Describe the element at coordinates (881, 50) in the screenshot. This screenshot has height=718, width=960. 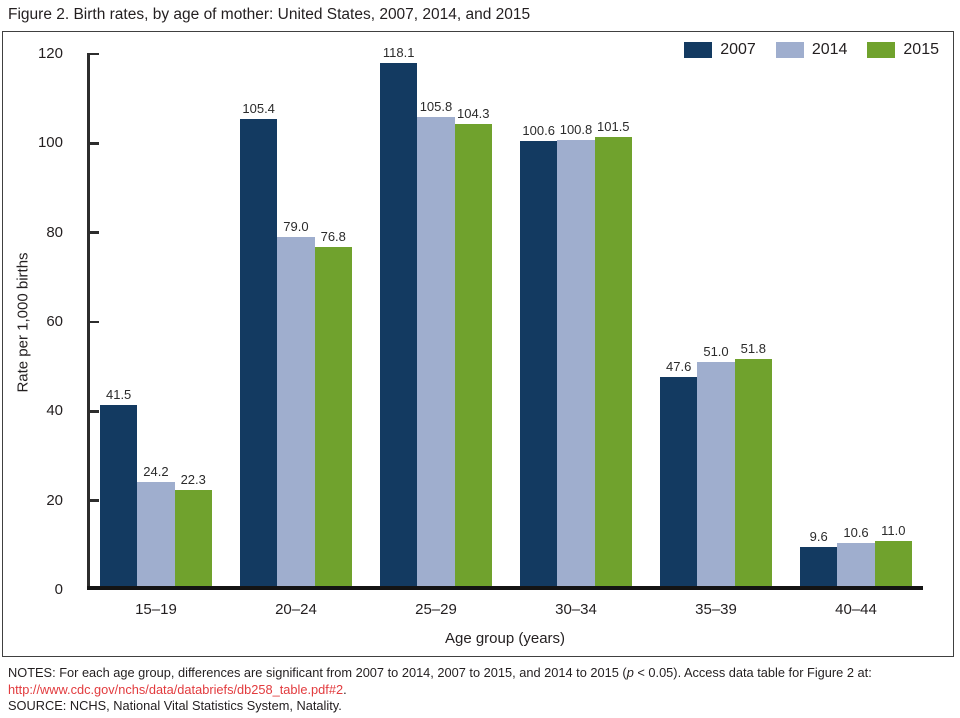
I see `legend-swatch-2015` at that location.